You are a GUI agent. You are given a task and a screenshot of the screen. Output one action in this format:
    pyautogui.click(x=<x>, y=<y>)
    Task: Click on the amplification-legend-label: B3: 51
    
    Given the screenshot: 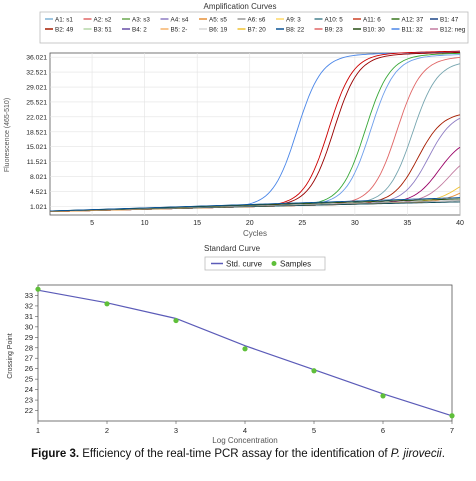 What is the action you would take?
    pyautogui.click(x=103, y=30)
    